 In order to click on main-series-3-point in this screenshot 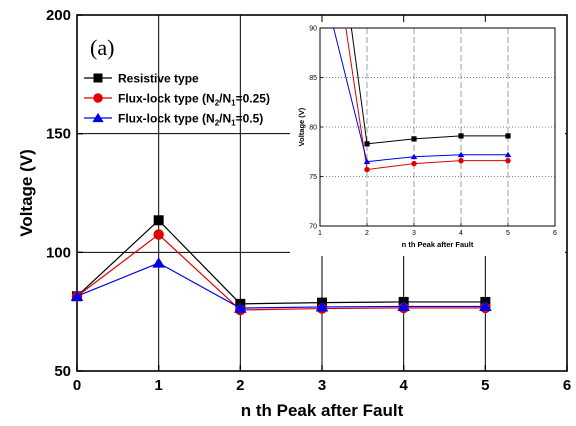, I will do `click(158, 262)`.